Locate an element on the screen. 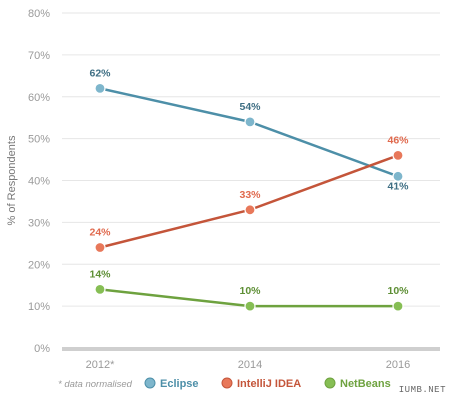 This screenshot has height=400, width=450. data-label: 46% is located at coordinates (398, 140).